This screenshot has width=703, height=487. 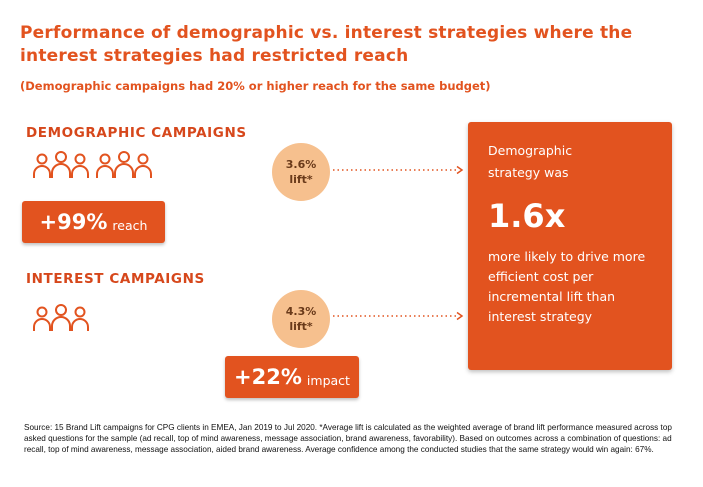 I want to click on interest-impact-stat: +22% impact, so click(x=292, y=377).